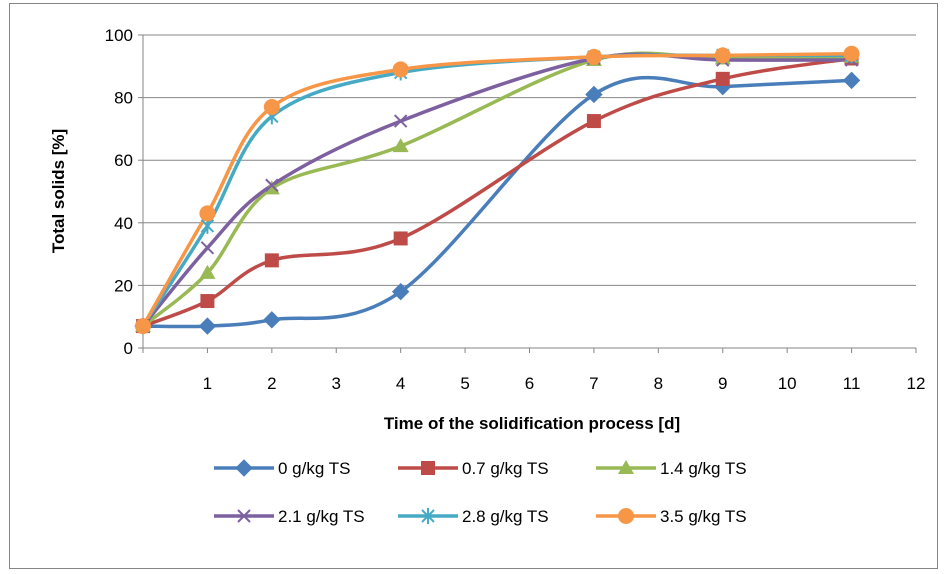 Image resolution: width=950 pixels, height=574 pixels. Describe the element at coordinates (505, 516) in the screenshot. I see `legend-label: 2.8 g/kg TS` at that location.